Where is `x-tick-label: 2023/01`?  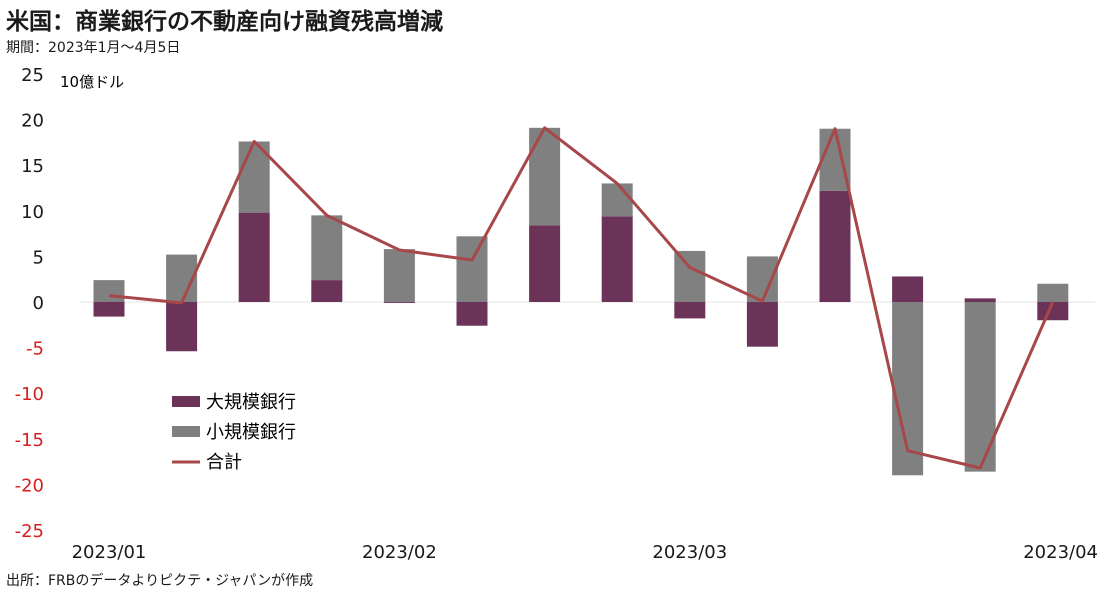
x-tick-label: 2023/01 is located at coordinates (109, 552).